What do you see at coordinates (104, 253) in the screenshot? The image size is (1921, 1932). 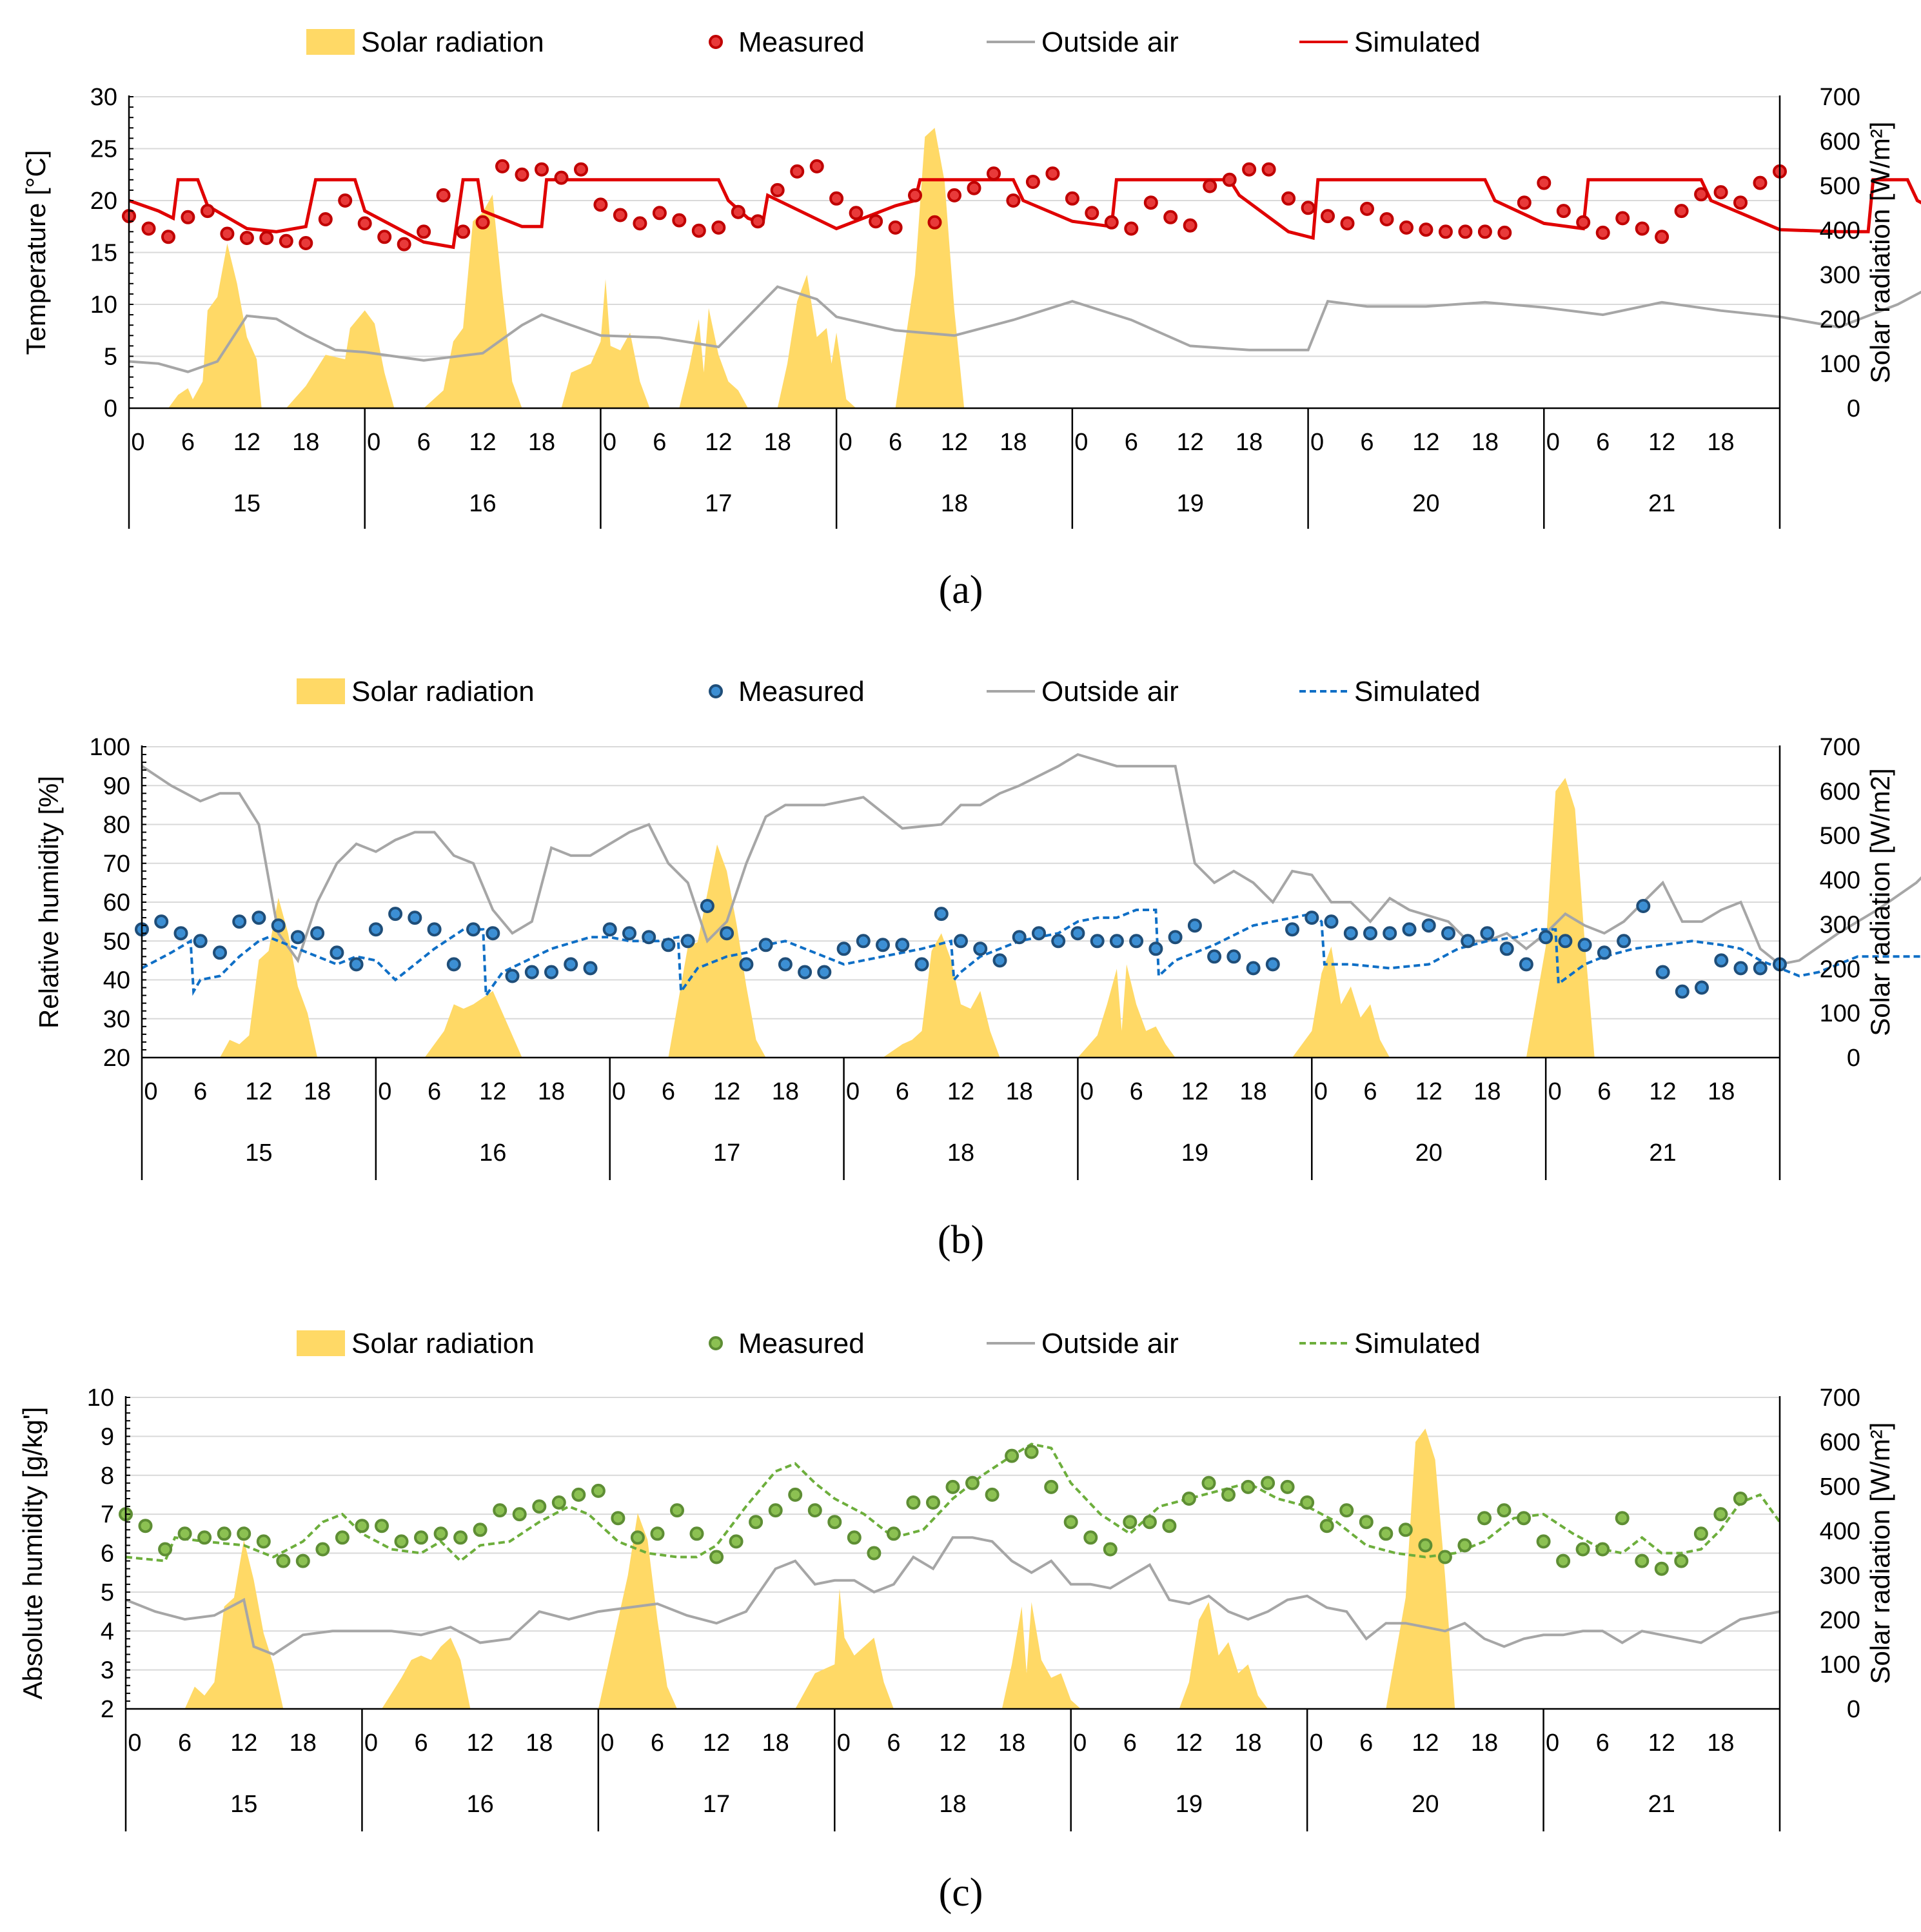 I see `y-tick-label: 15` at bounding box center [104, 253].